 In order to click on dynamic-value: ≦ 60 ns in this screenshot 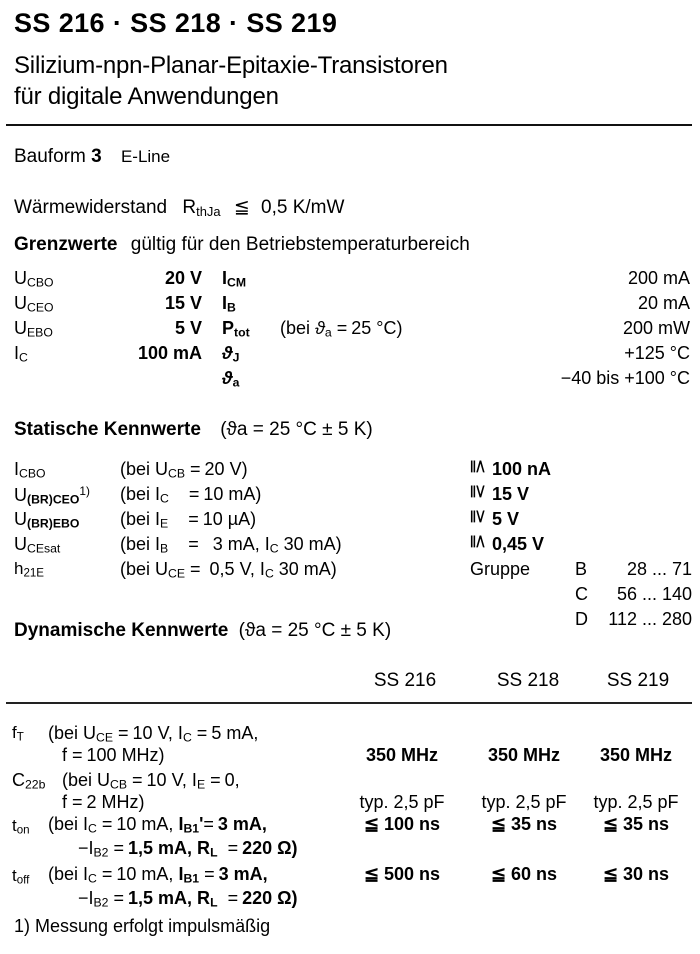, I will do `click(524, 874)`.